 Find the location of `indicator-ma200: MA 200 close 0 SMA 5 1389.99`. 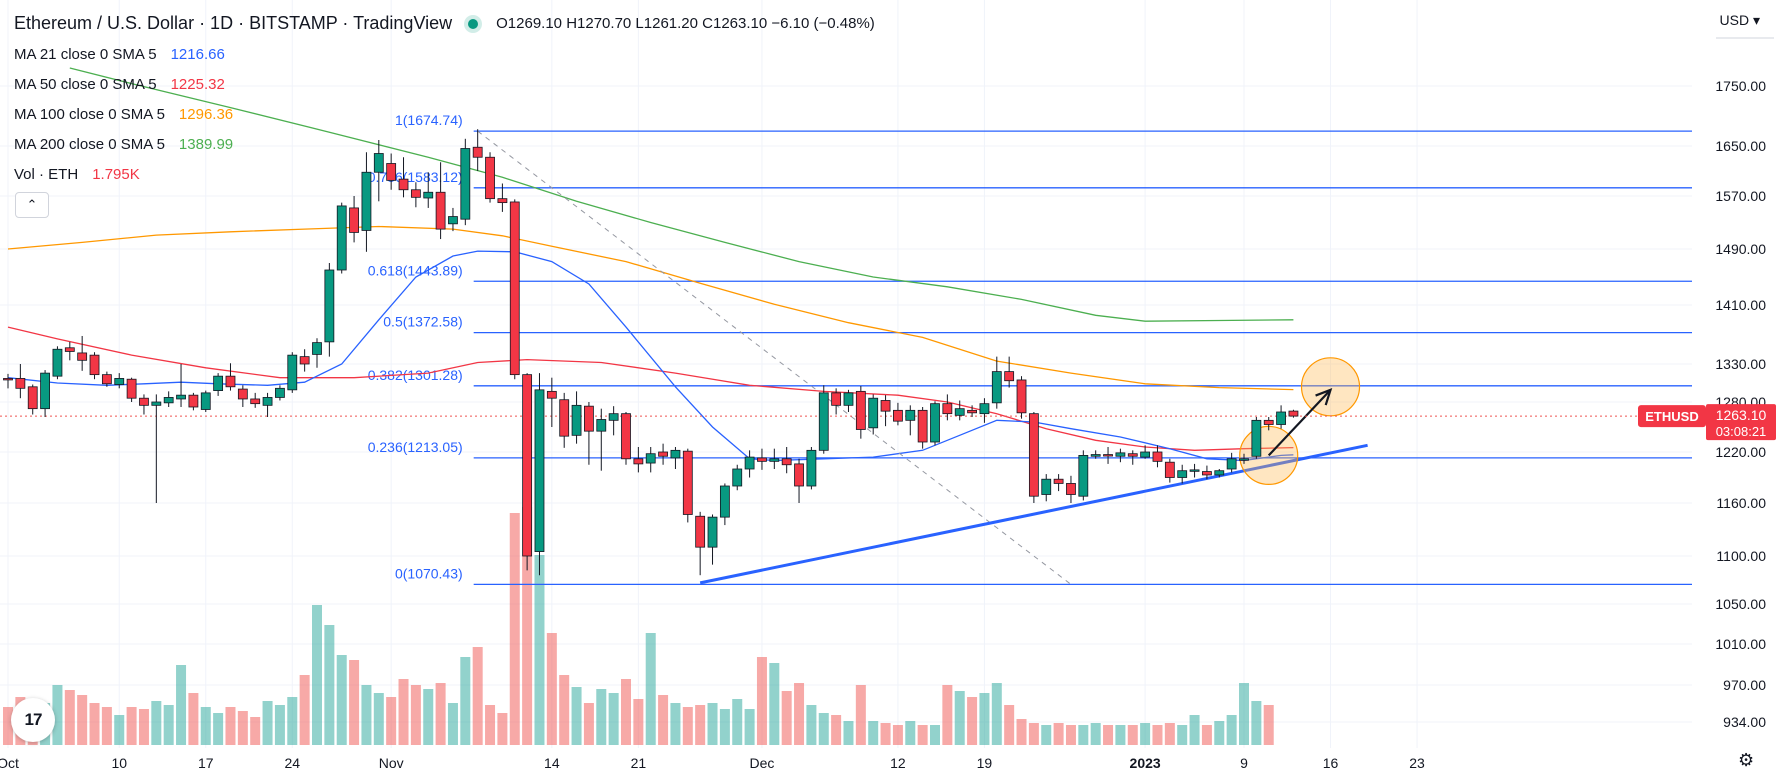

indicator-ma200: MA 200 close 0 SMA 5 1389.99 is located at coordinates (123, 144).